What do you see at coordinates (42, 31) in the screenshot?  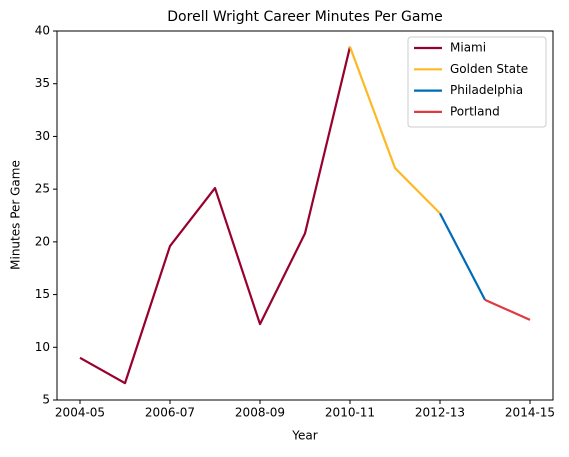 I see `y-tick-label: 40` at bounding box center [42, 31].